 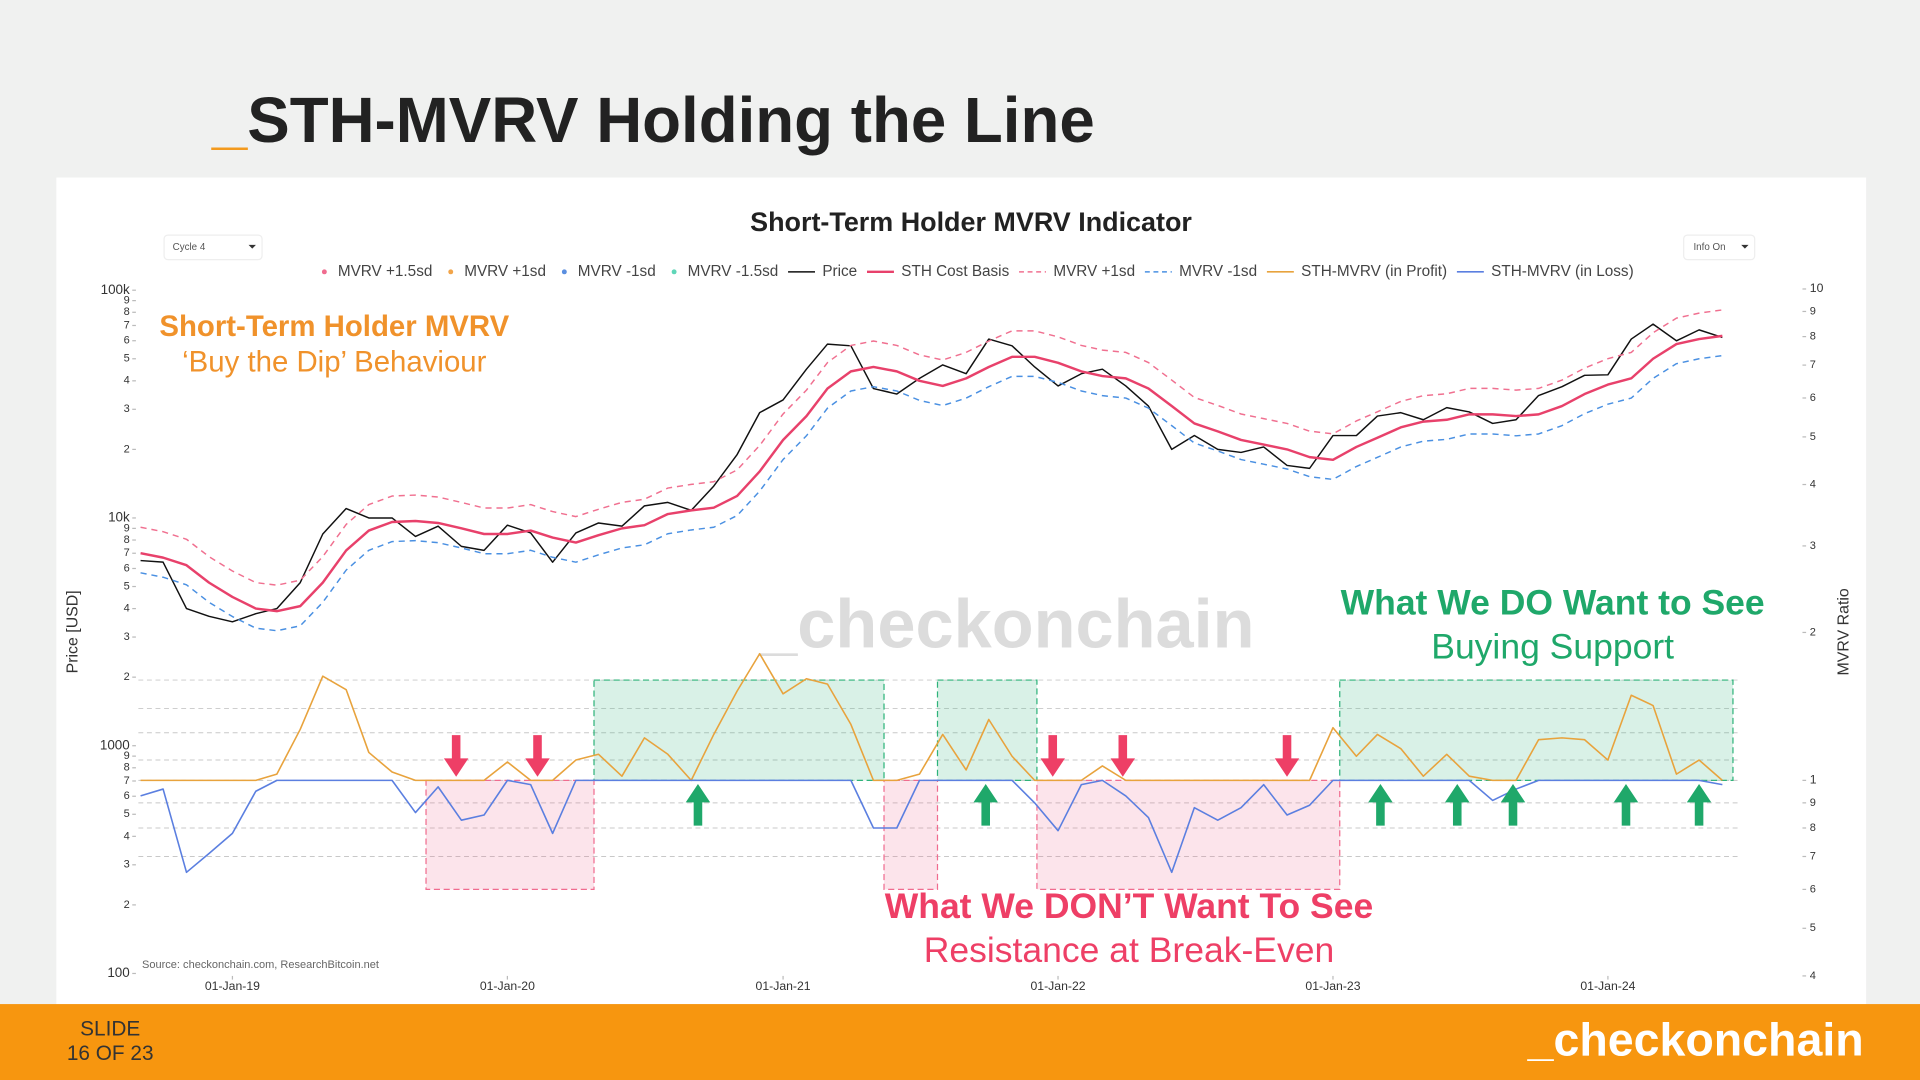 What do you see at coordinates (1356, 271) in the screenshot?
I see `legend-item: STH-MVRV (in Profit)` at bounding box center [1356, 271].